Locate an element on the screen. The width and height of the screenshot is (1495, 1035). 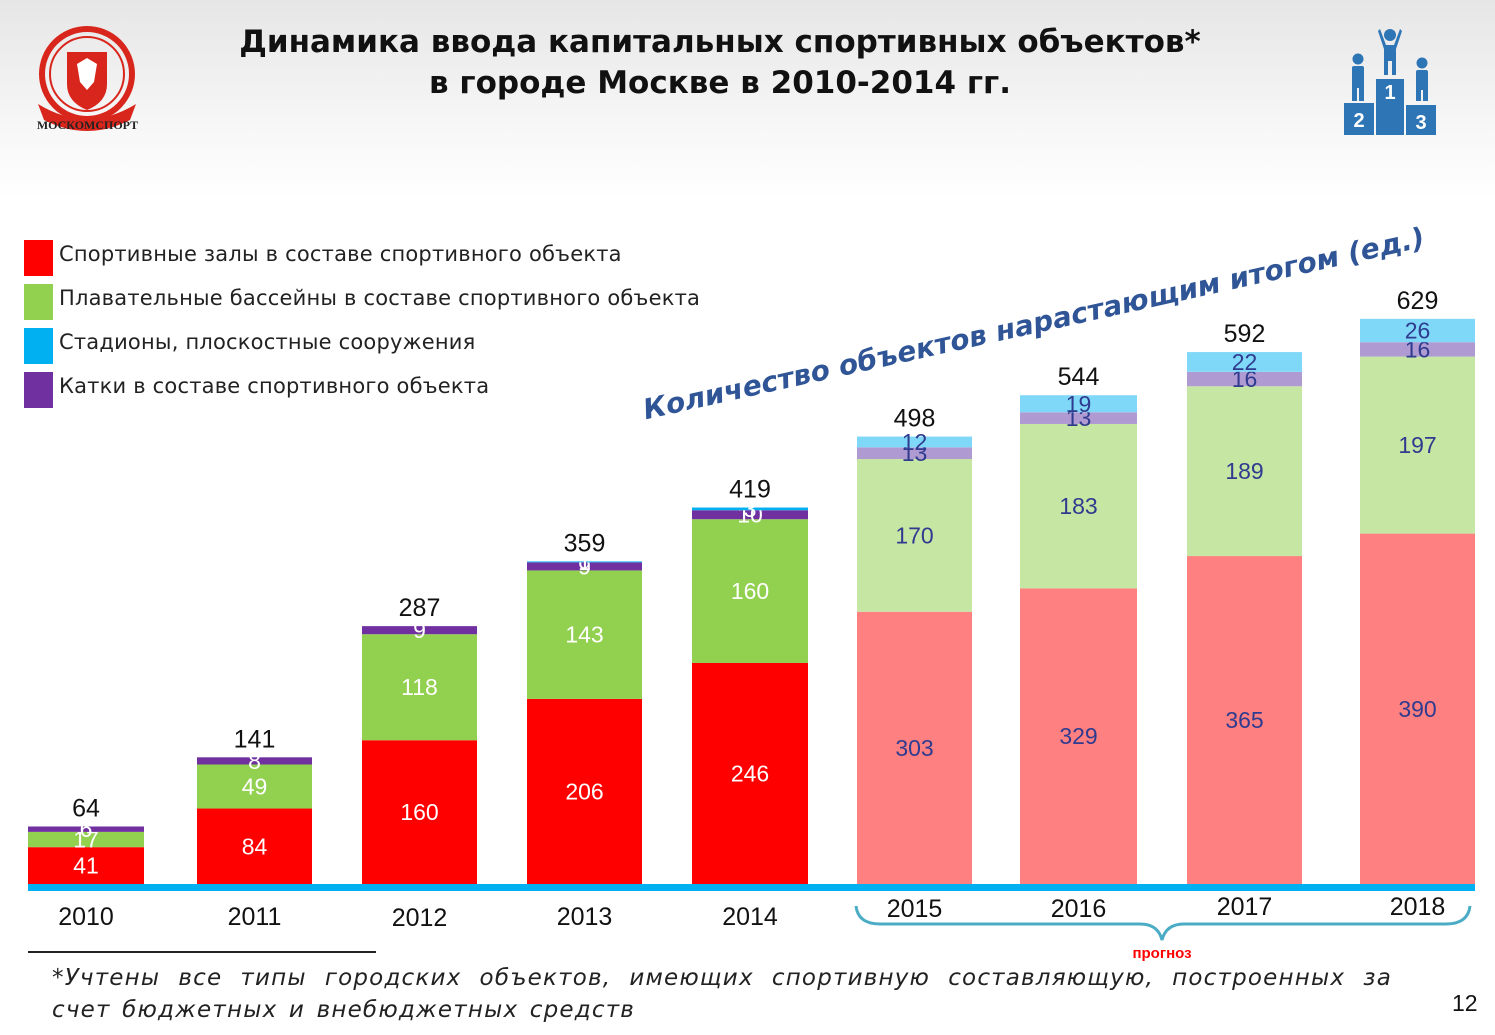
legend-label-stadiums: Стадионы, плоскостные сооружения is located at coordinates (267, 342).